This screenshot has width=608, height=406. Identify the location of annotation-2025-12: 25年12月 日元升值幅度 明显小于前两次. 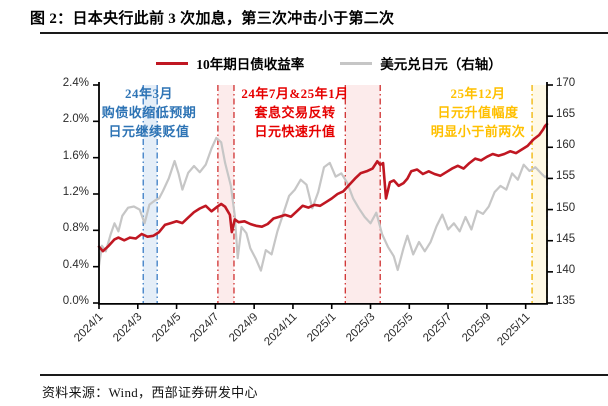
(478, 112).